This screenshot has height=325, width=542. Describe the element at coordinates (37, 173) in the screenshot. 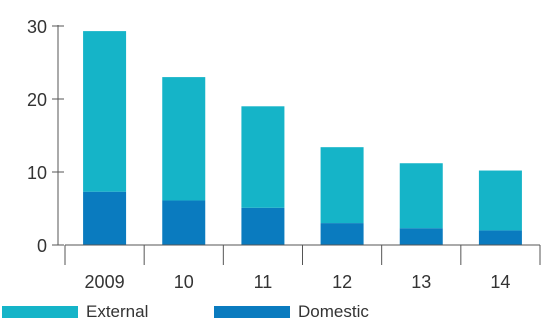

I see `y-tick-label: 10` at that location.